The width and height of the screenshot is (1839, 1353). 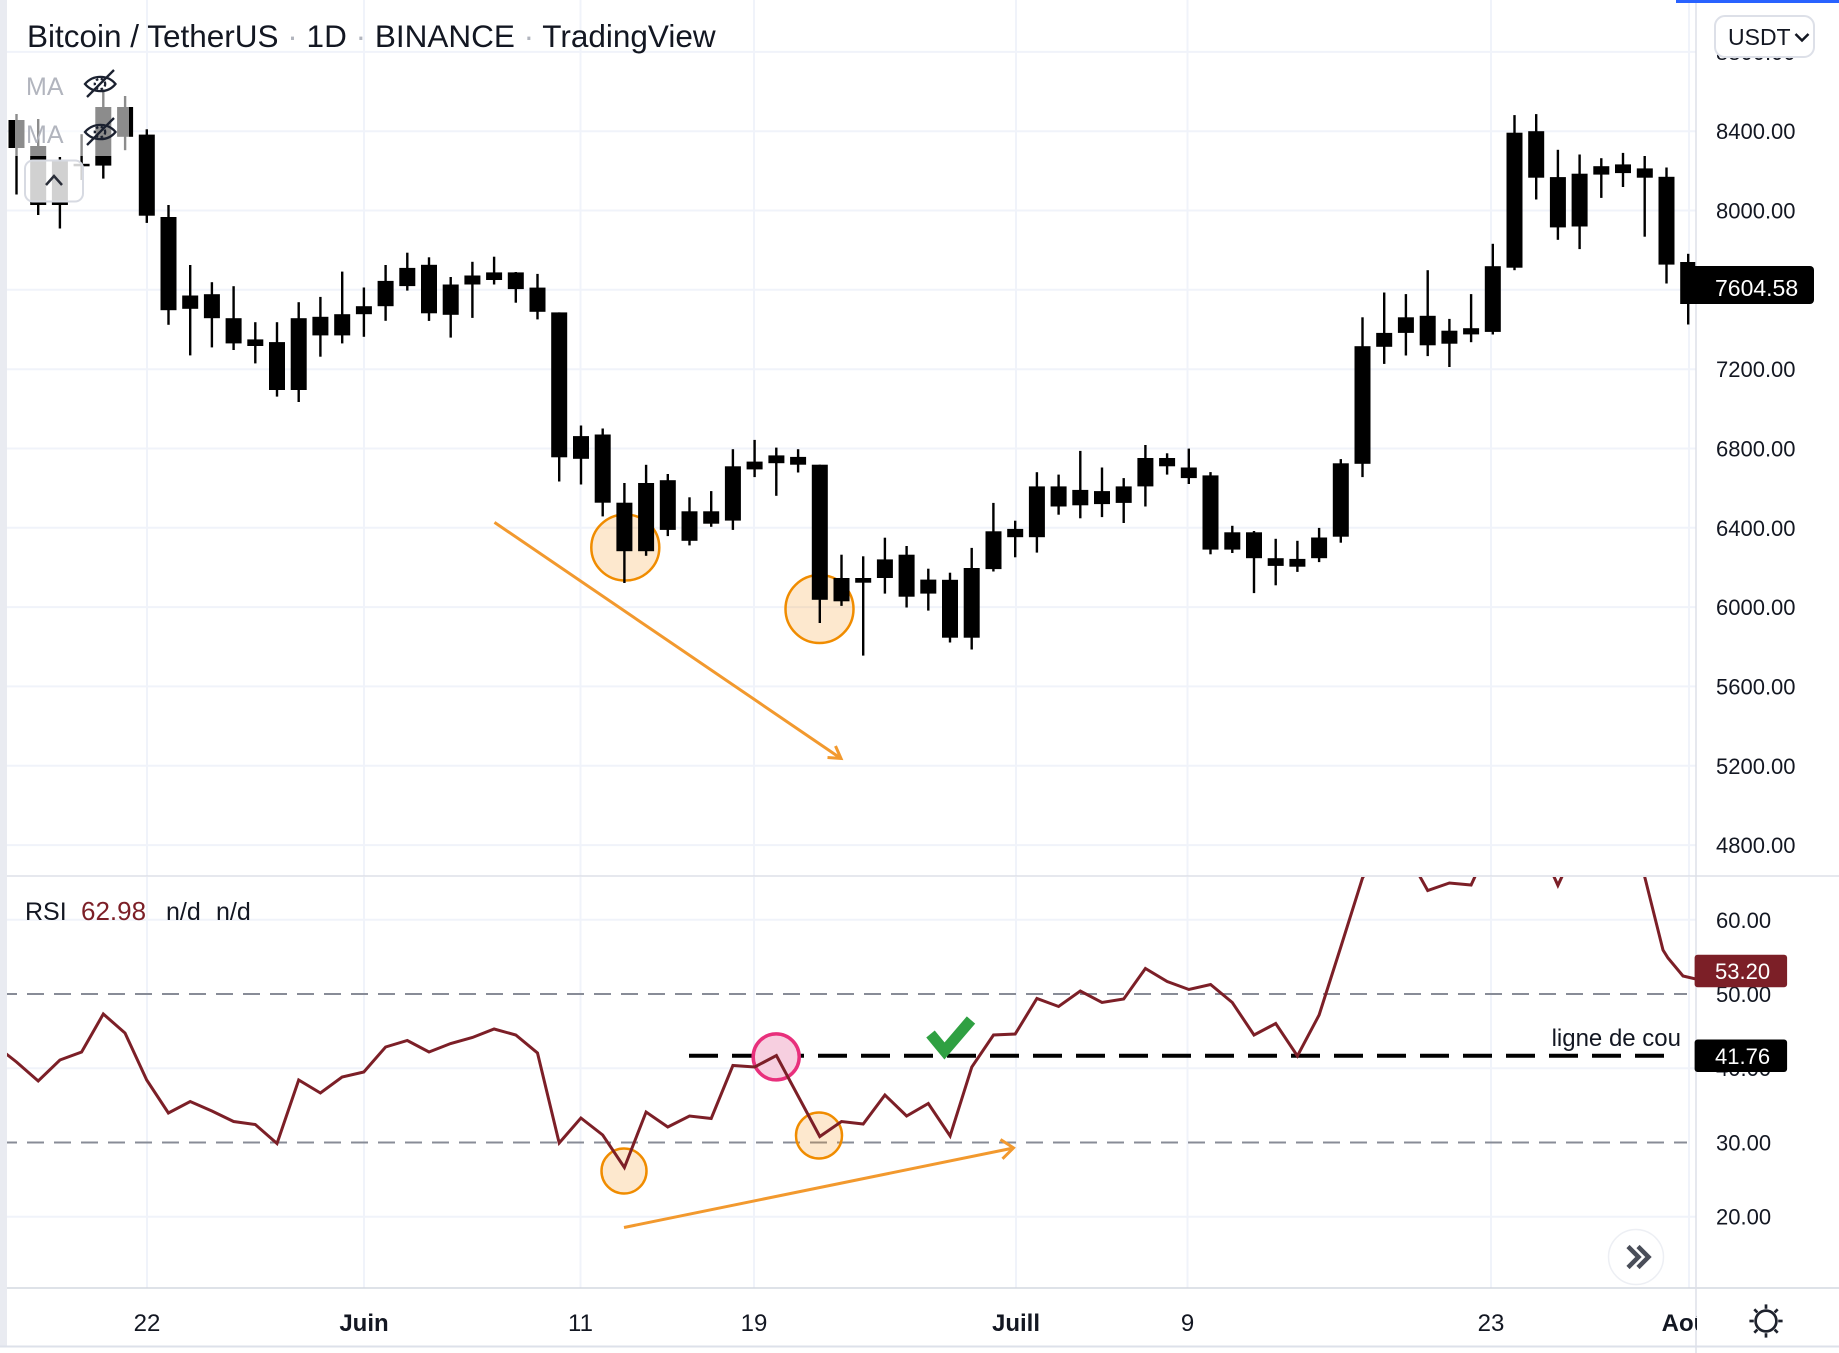 What do you see at coordinates (1742, 1056) in the screenshot?
I see `svg-text: 41.76` at bounding box center [1742, 1056].